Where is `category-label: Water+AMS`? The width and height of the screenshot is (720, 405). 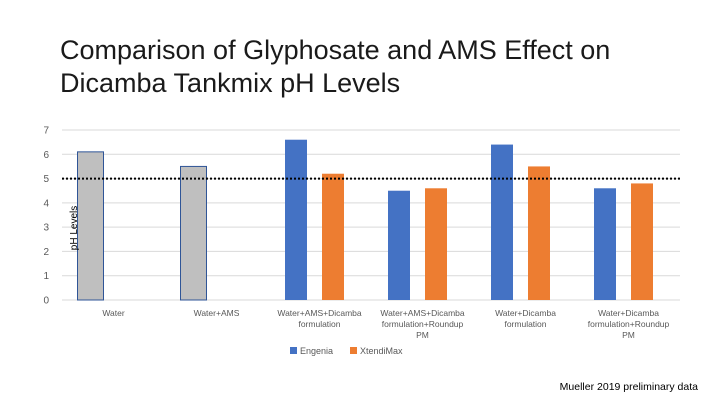 category-label: Water+AMS is located at coordinates (217, 313).